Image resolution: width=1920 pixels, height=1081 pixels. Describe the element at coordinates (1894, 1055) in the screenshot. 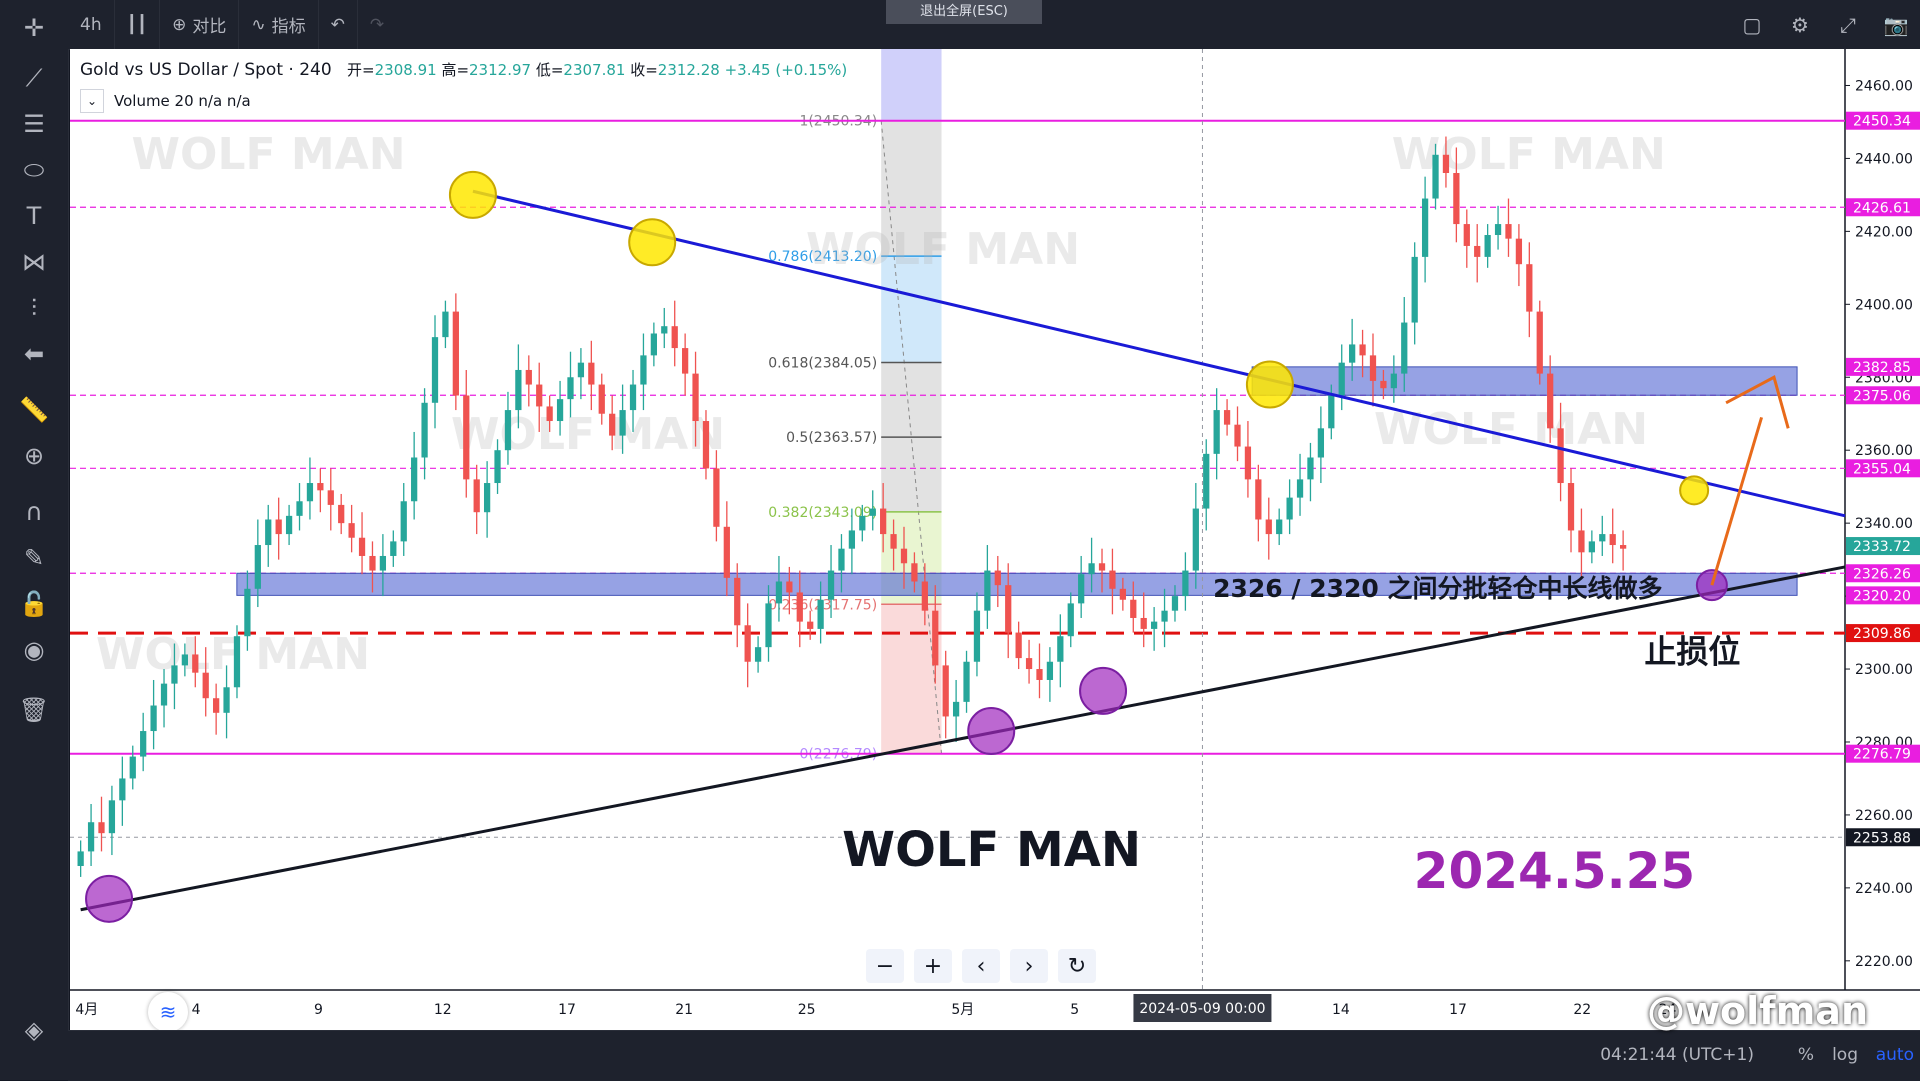

I see `auto-toggle: auto` at that location.